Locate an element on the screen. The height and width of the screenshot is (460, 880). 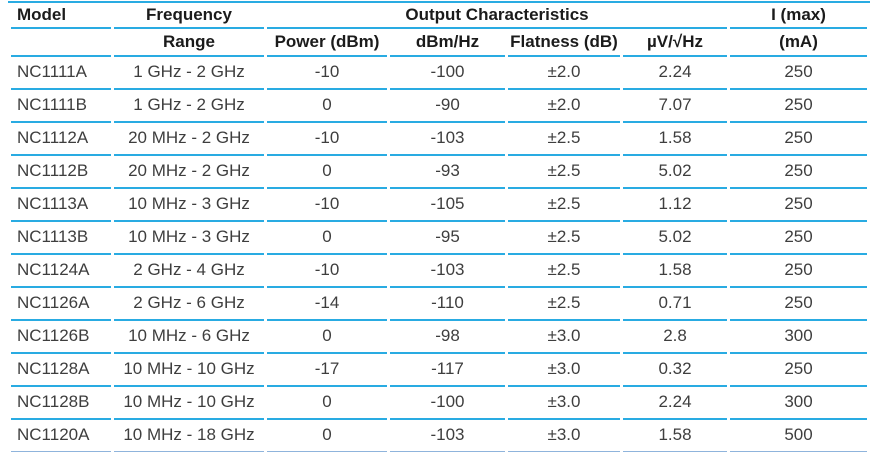
col-subheader-empty is located at coordinates (61, 43).